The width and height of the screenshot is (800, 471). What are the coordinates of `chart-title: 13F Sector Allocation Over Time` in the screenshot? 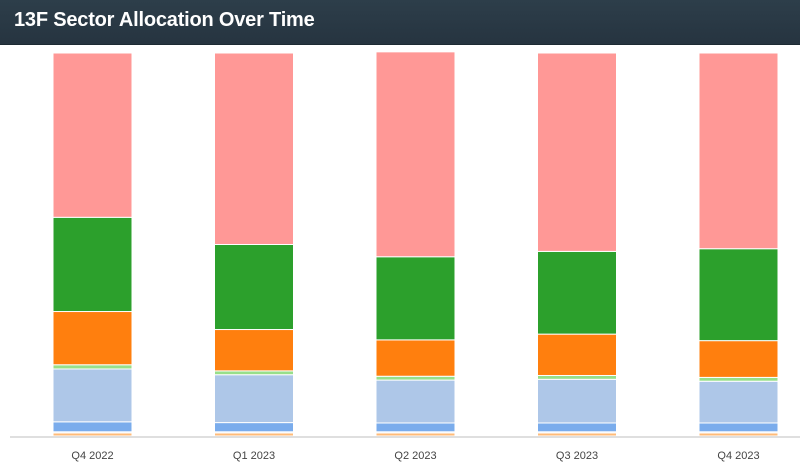 It's located at (164, 20).